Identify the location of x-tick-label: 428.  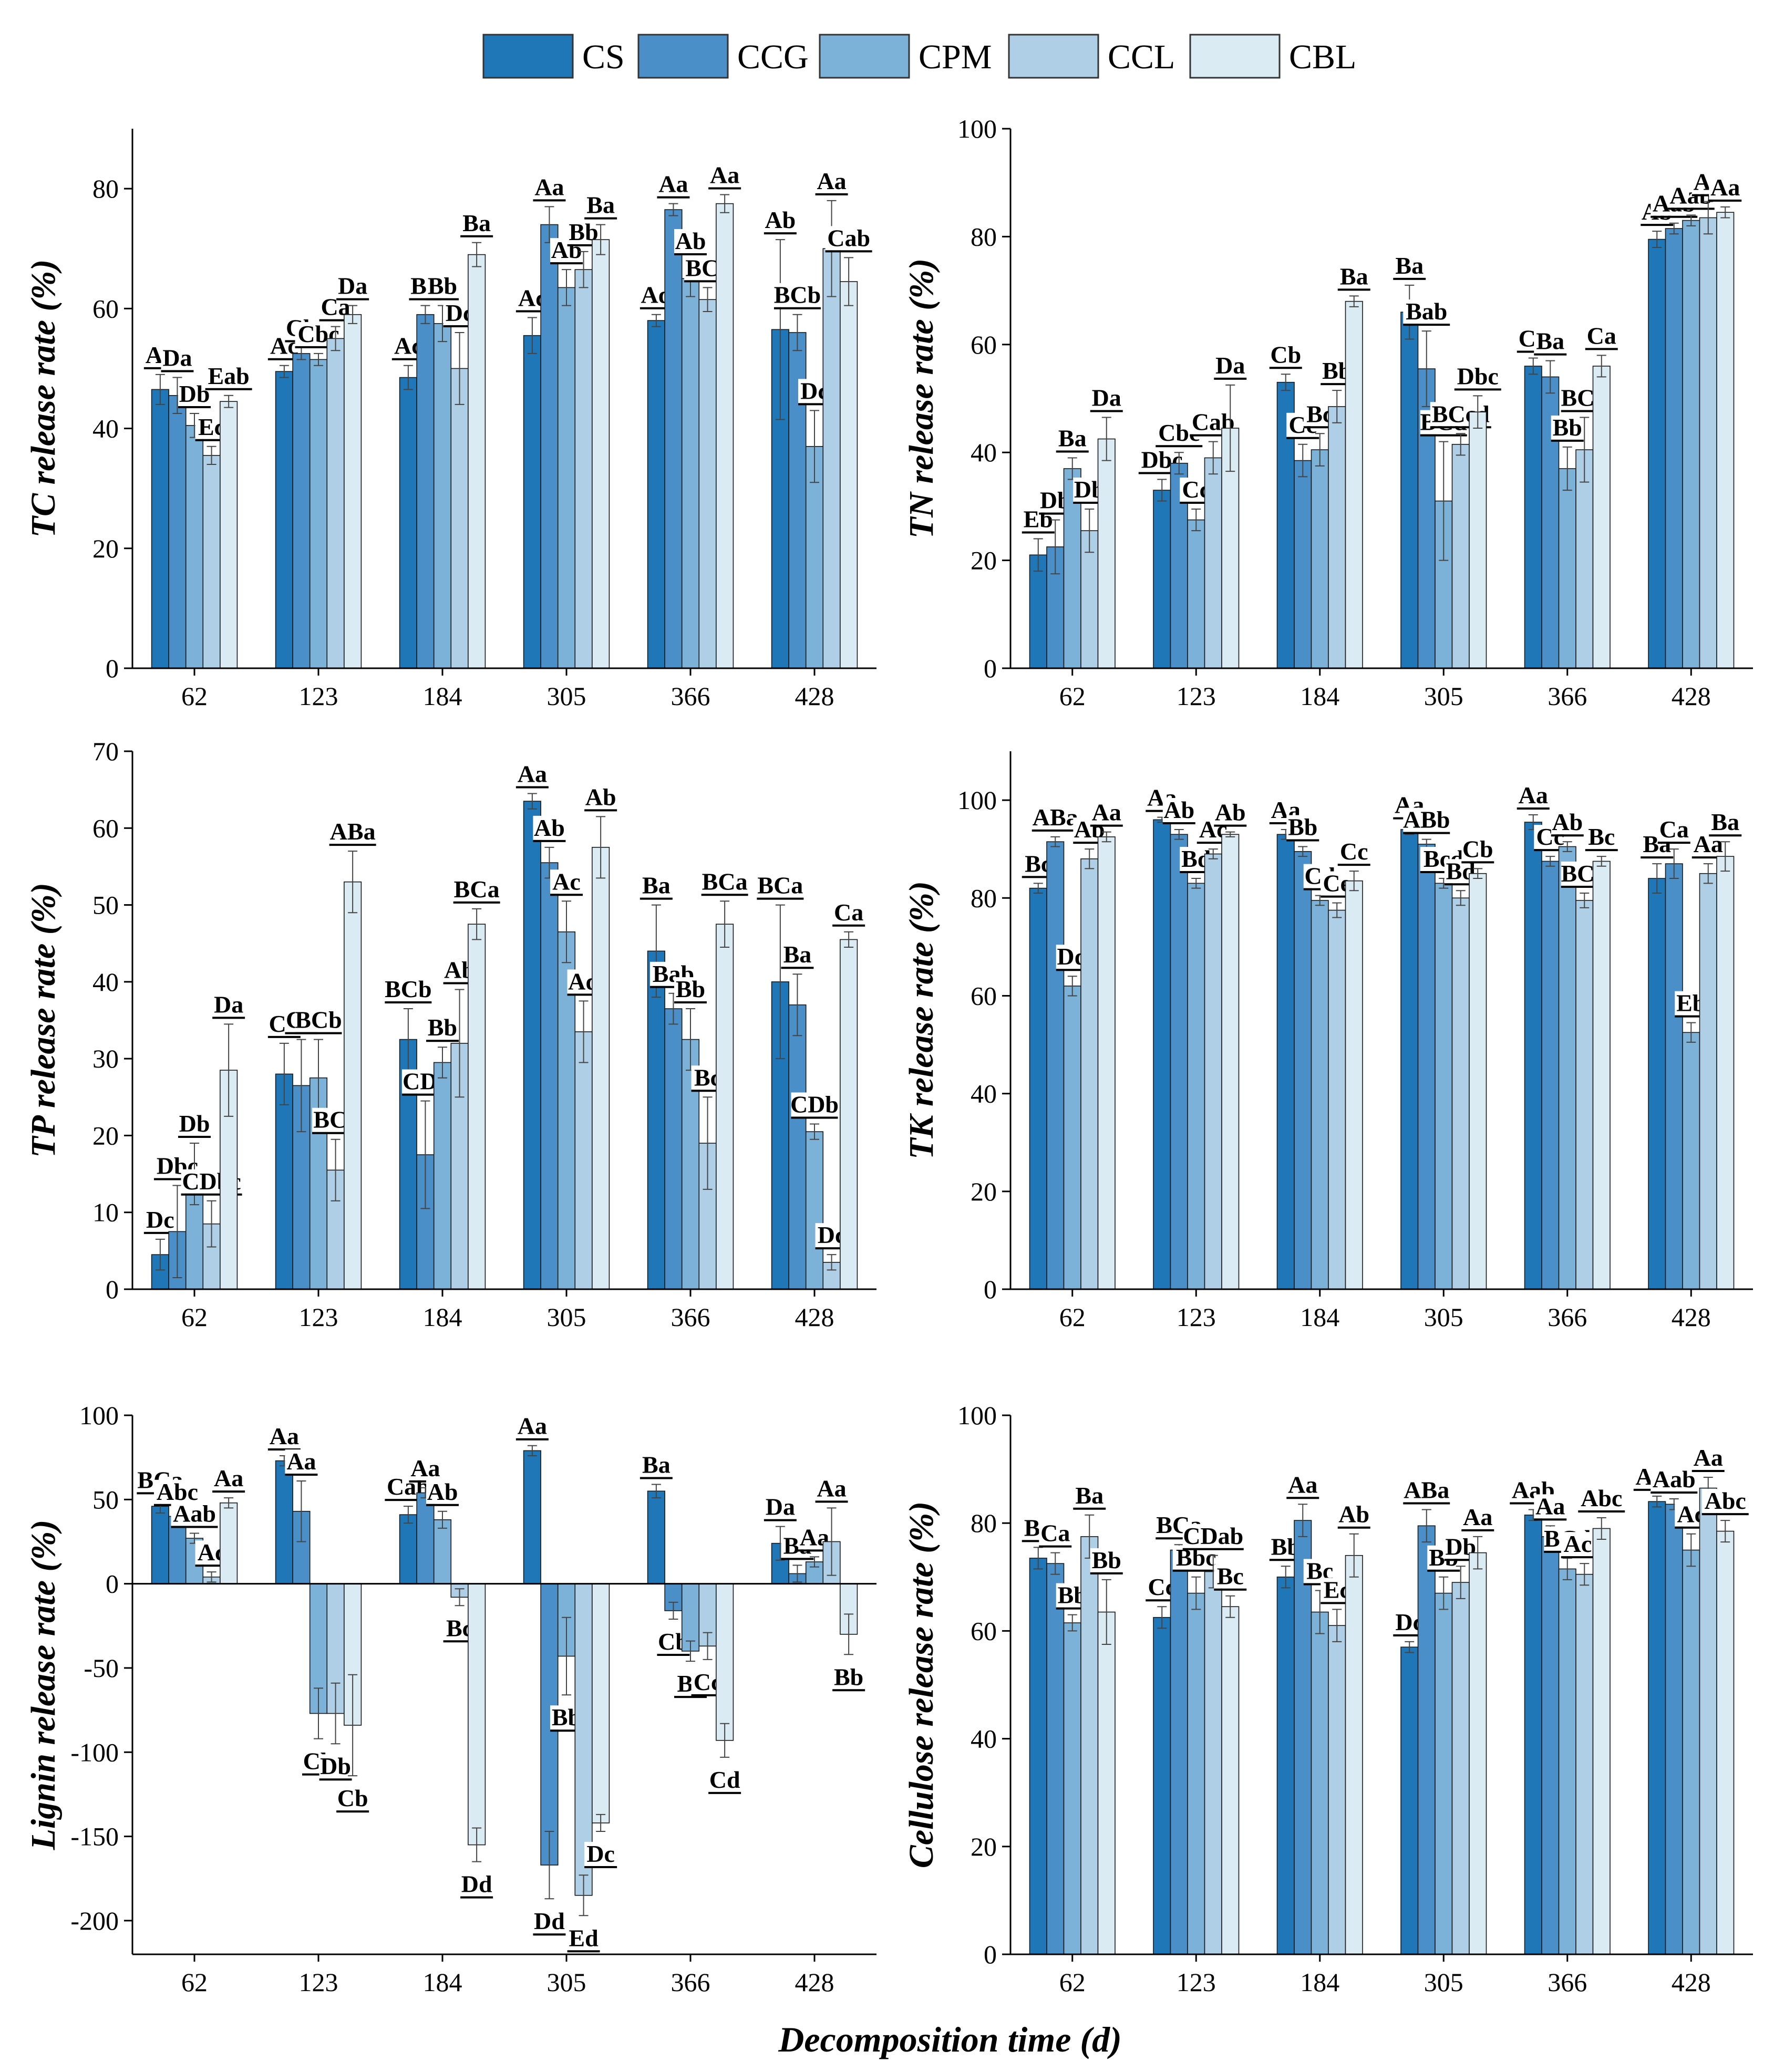
(1691, 1317).